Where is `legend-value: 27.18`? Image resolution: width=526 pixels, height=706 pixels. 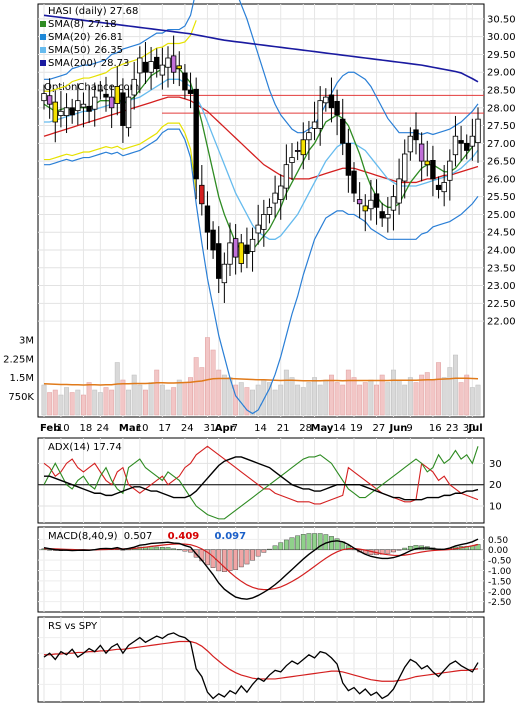
legend-value: 27.18 is located at coordinates (102, 24).